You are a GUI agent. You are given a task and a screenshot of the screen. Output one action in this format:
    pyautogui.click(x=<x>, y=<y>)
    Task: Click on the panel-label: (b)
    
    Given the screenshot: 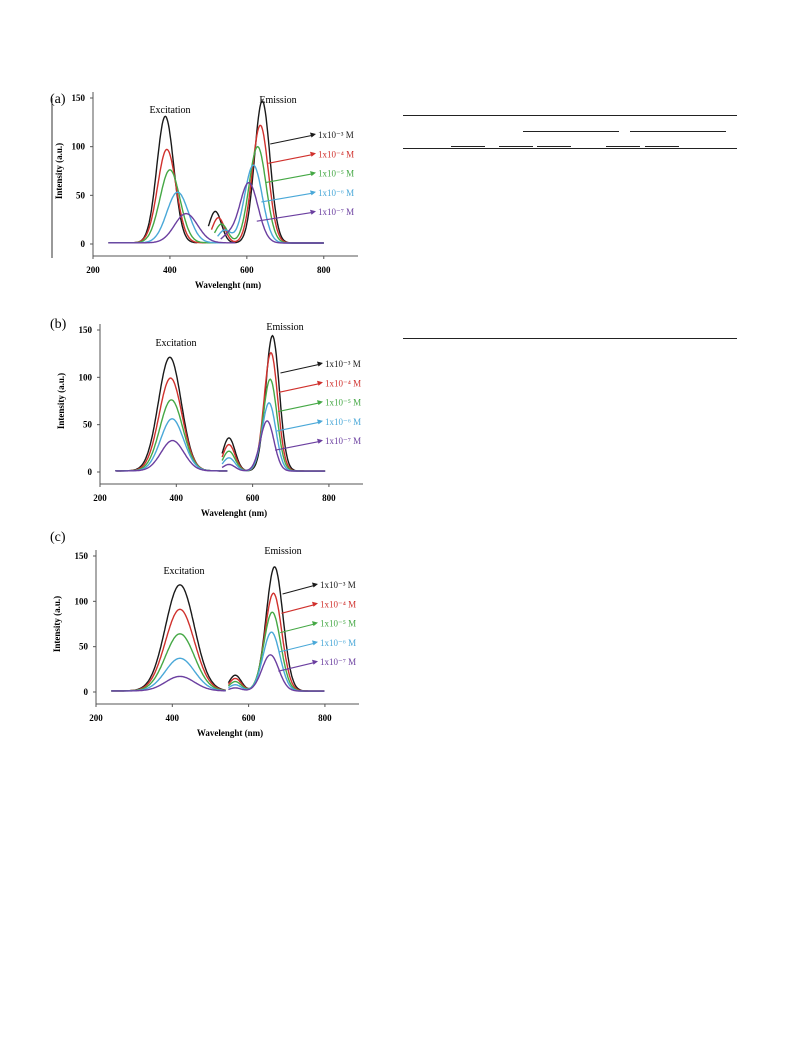 What is the action you would take?
    pyautogui.click(x=58, y=324)
    